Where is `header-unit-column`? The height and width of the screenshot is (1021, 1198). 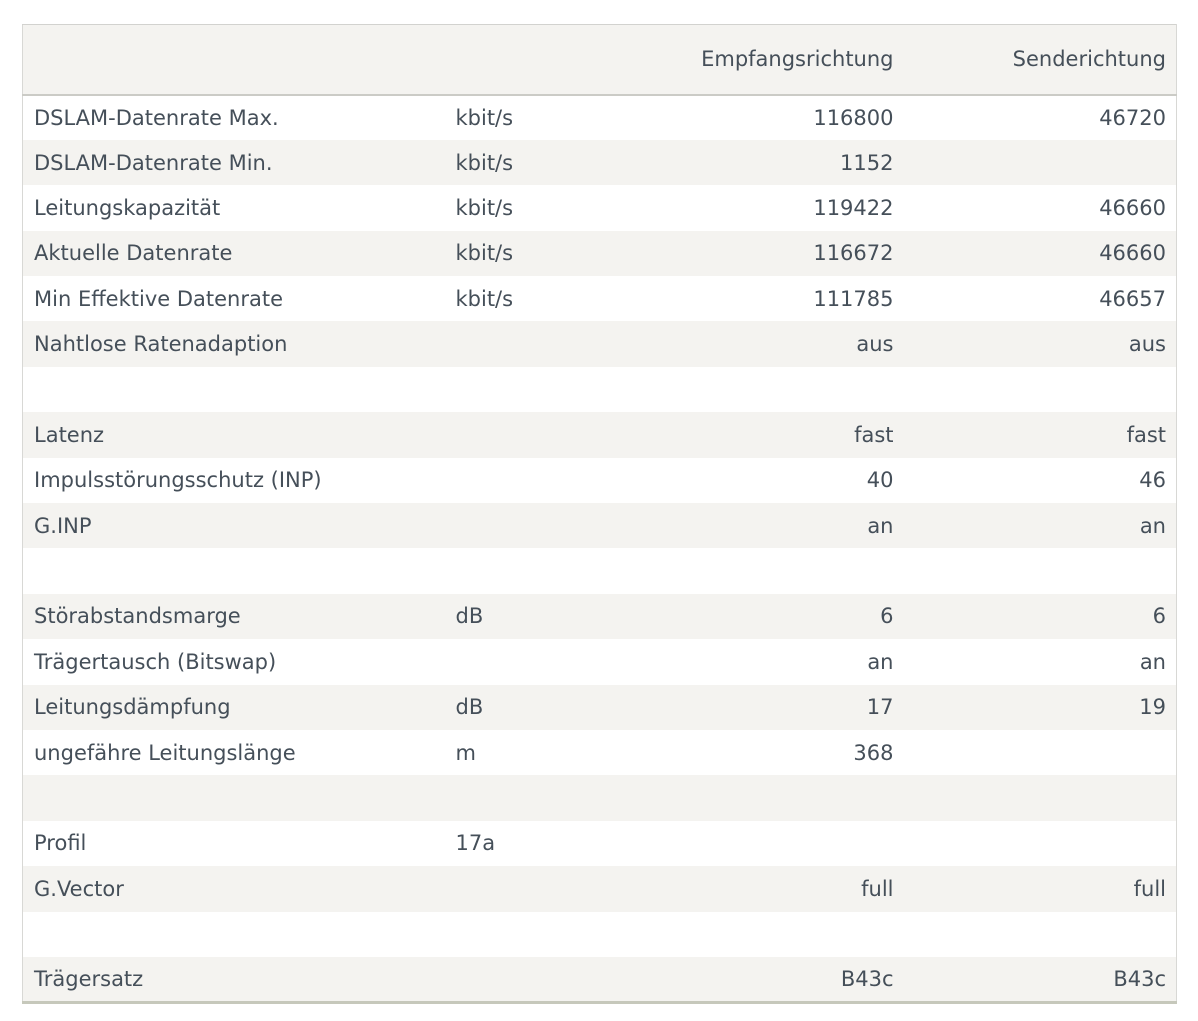 header-unit-column is located at coordinates (502, 60).